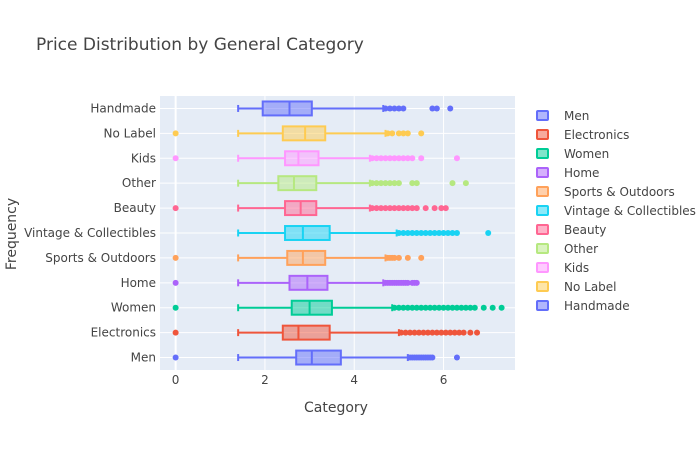 The height and width of the screenshot is (450, 700). What do you see at coordinates (354, 380) in the screenshot?
I see `x-tick-label: 4` at bounding box center [354, 380].